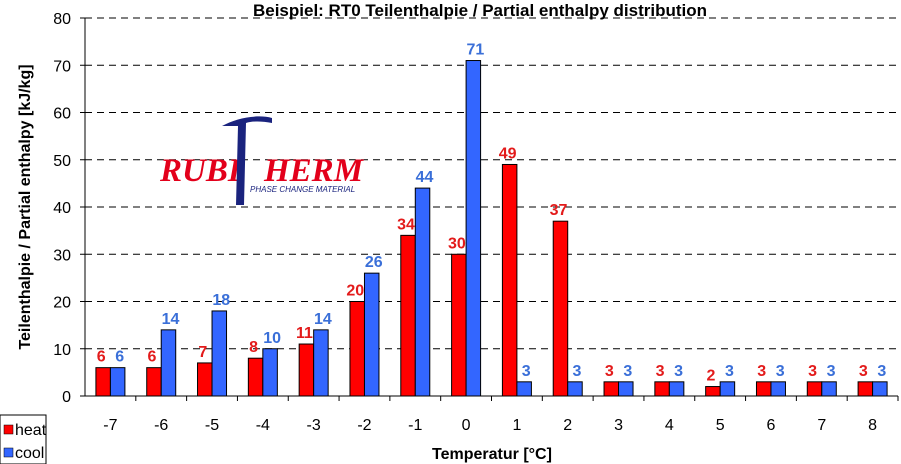 This screenshot has width=901, height=464. What do you see at coordinates (29, 453) in the screenshot?
I see `legend-label-cool: cool` at bounding box center [29, 453].